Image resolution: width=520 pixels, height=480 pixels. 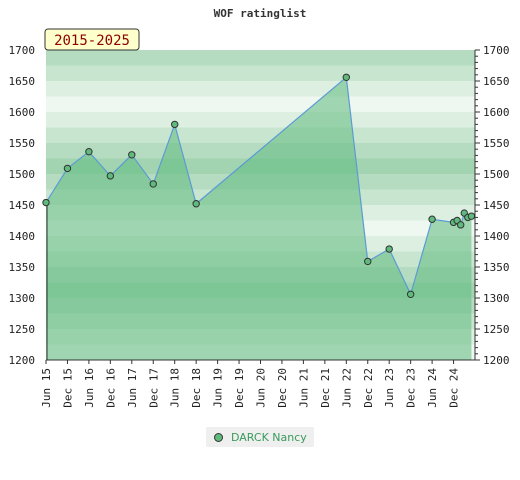 I want to click on y-tick-label-right: 1700, so click(x=496, y=50).